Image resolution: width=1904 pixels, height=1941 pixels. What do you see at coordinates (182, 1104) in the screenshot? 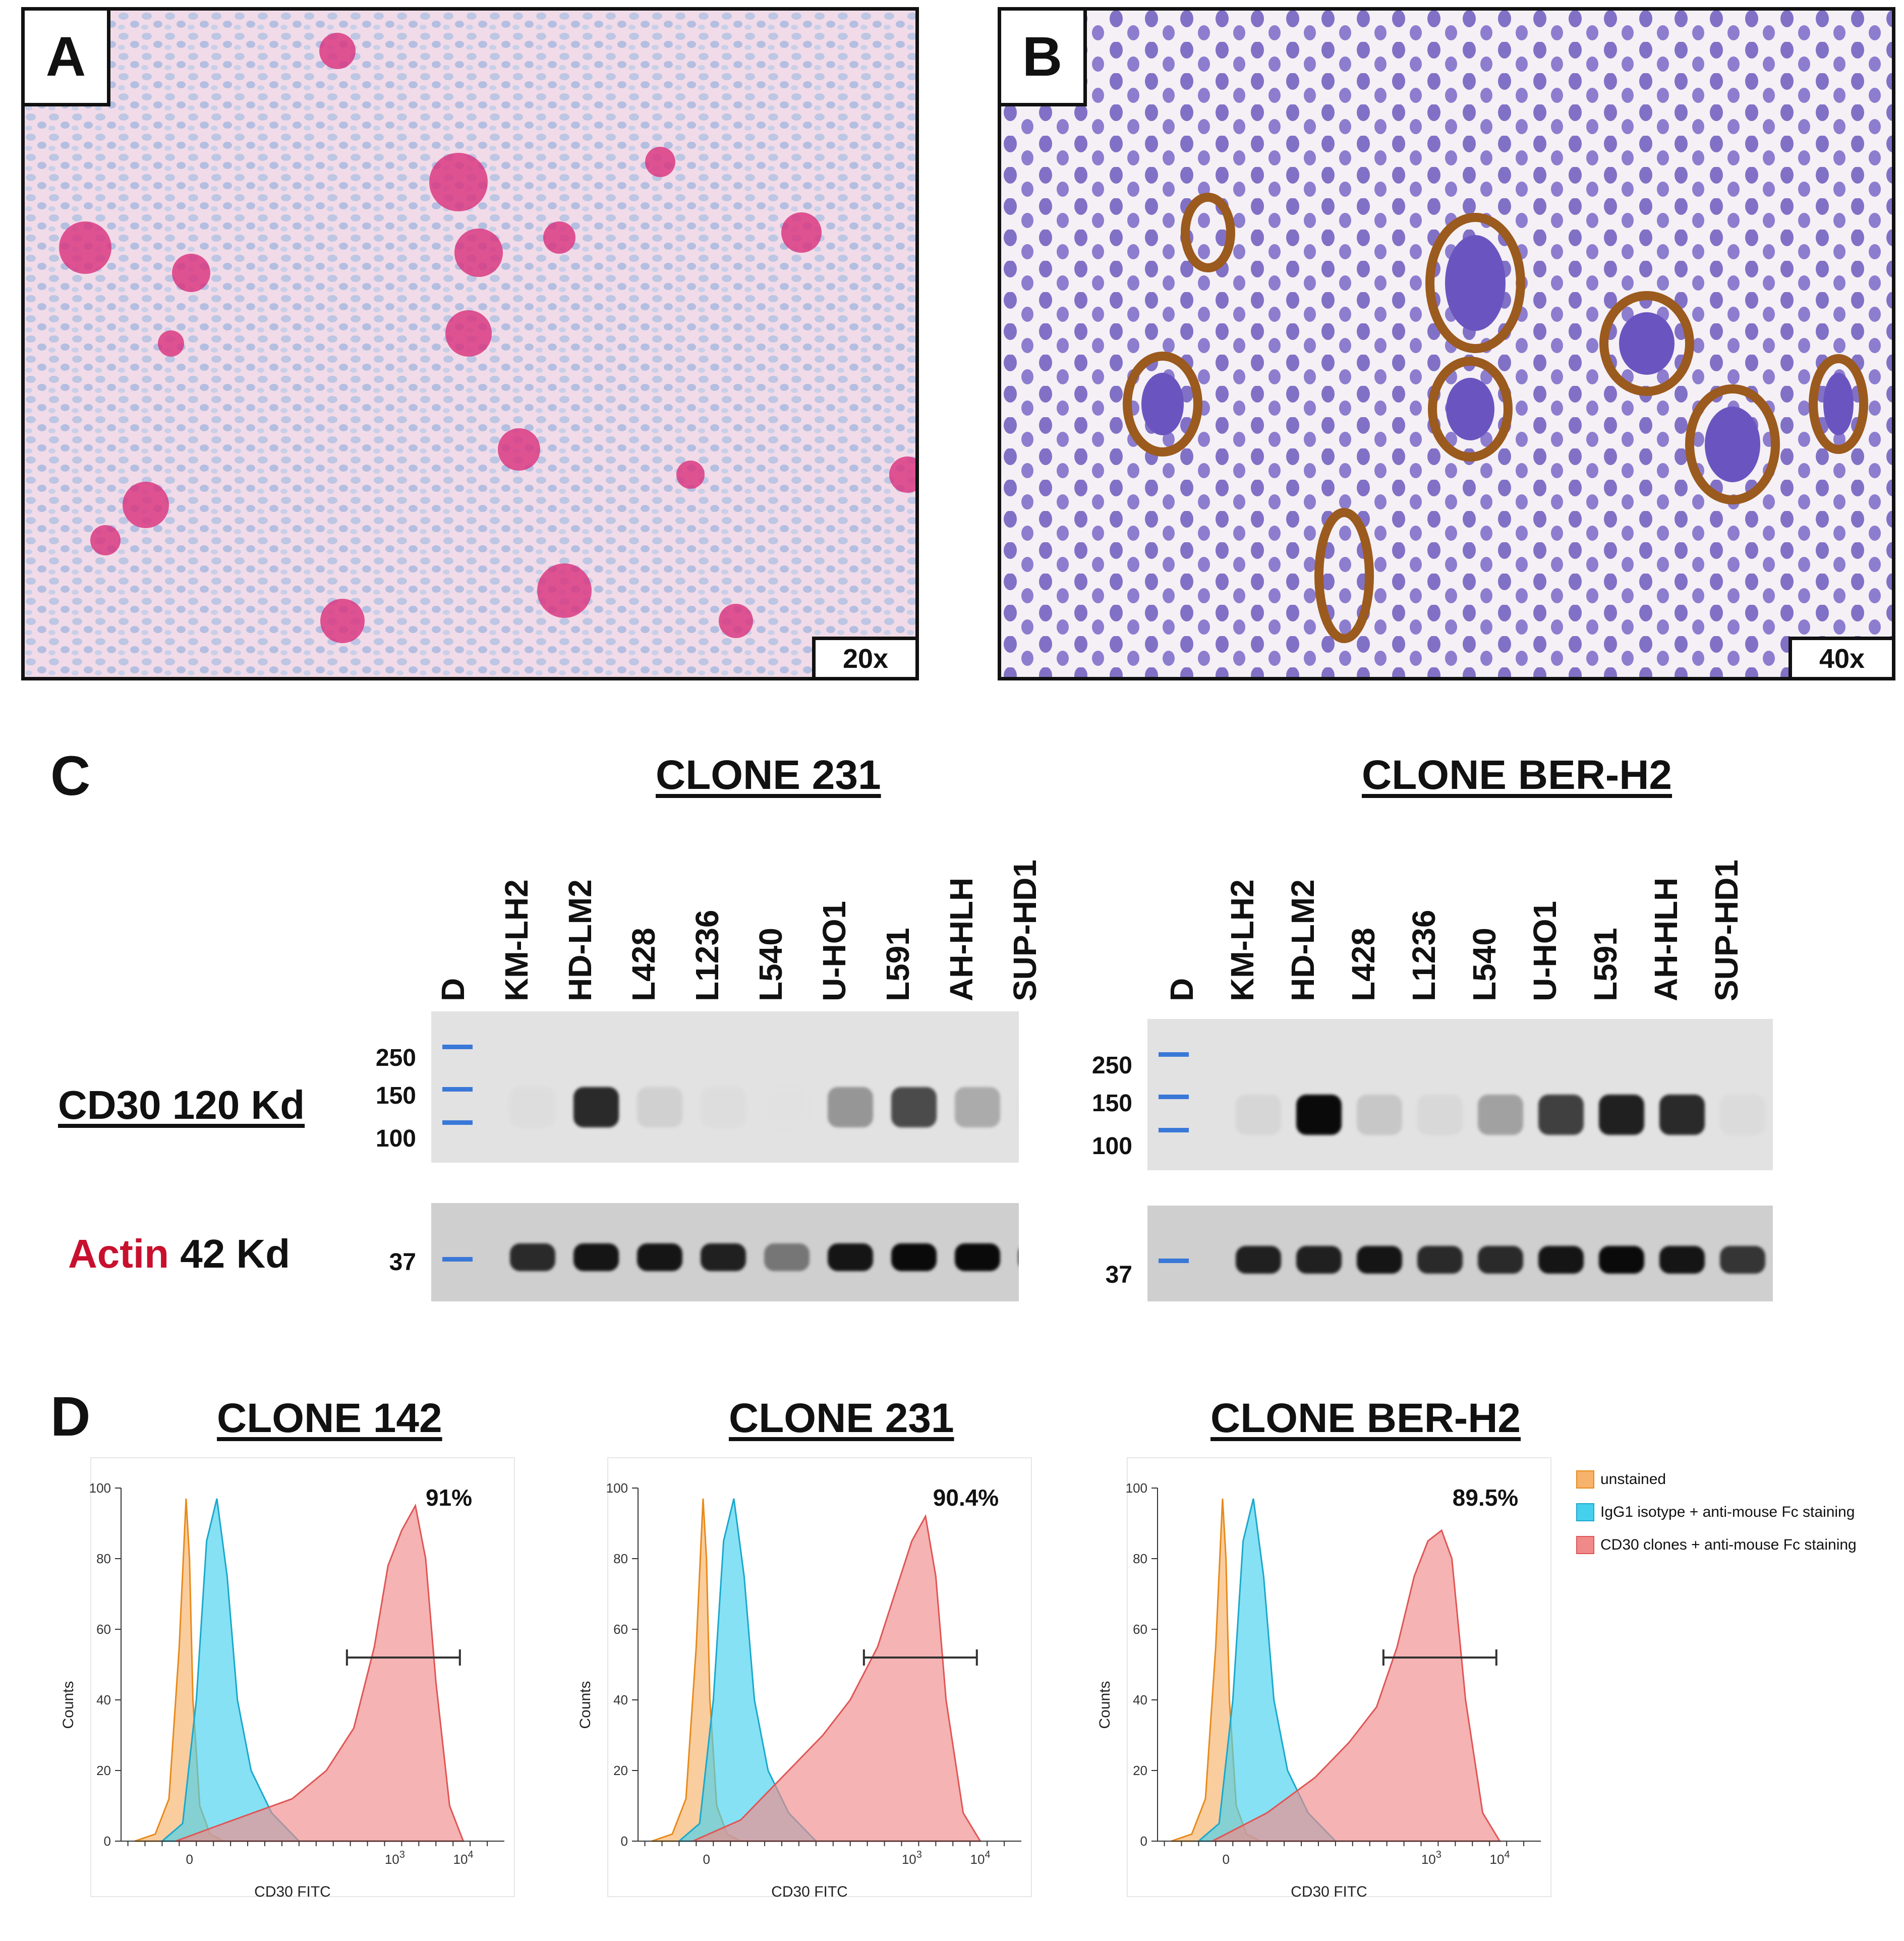
I see `cd30-row-label: CD30 120 Kd` at bounding box center [182, 1104].